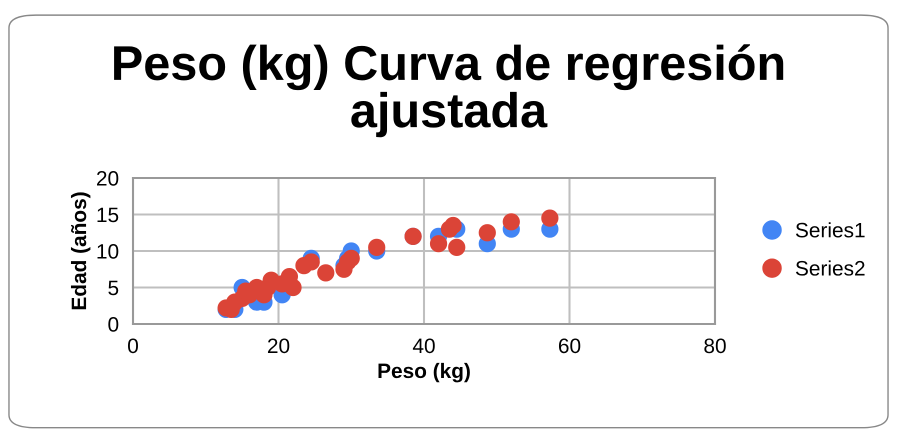  I want to click on legend-label: Series2, so click(830, 268).